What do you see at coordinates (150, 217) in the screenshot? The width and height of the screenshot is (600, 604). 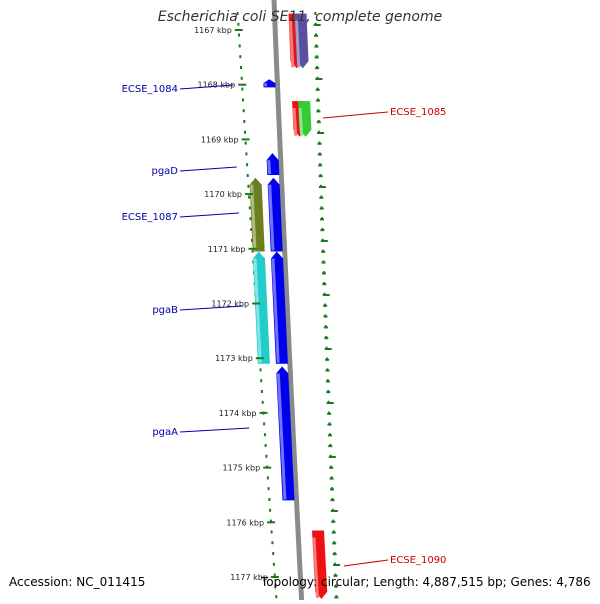 I see `gene-label: ECSE_1087` at bounding box center [150, 217].